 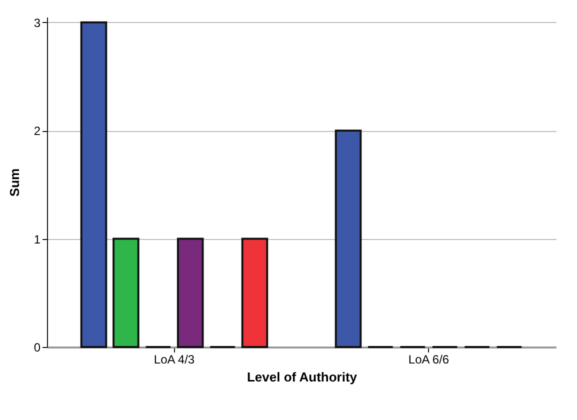 What do you see at coordinates (37, 131) in the screenshot?
I see `y-tick-label: 2` at bounding box center [37, 131].